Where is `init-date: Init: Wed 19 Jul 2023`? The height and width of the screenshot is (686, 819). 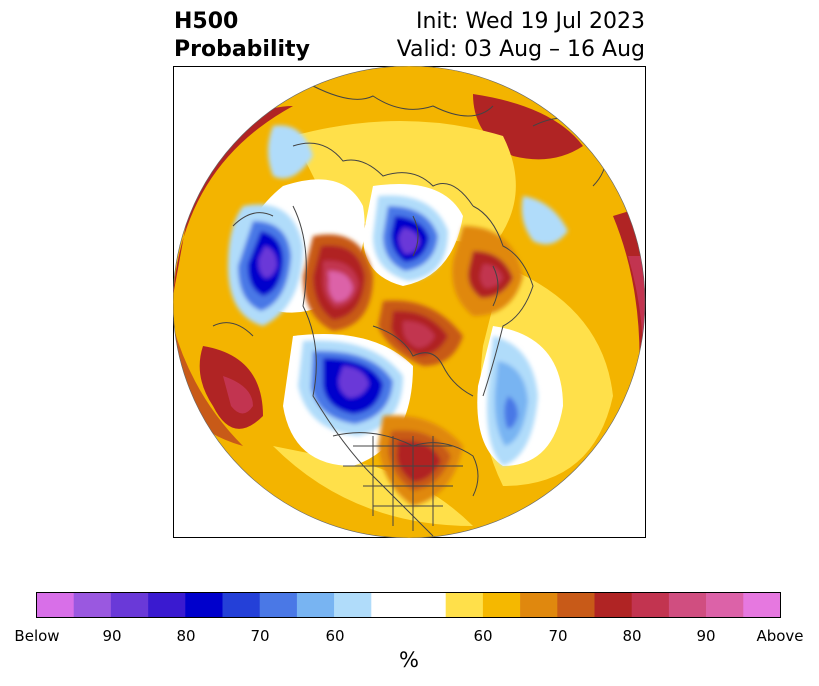 init-date: Init: Wed 19 Jul 2023 is located at coordinates (530, 21).